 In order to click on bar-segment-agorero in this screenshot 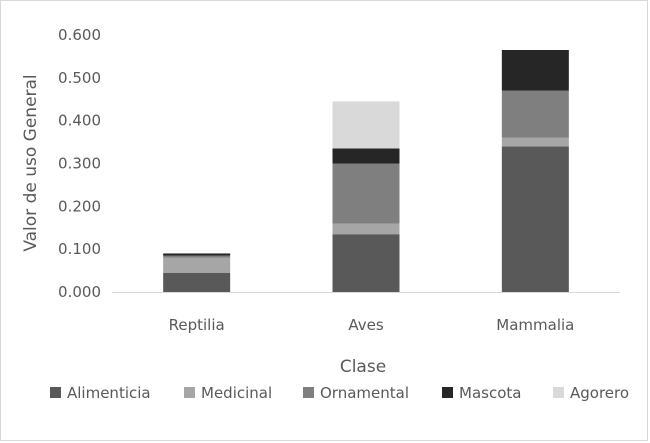, I will do `click(366, 125)`.